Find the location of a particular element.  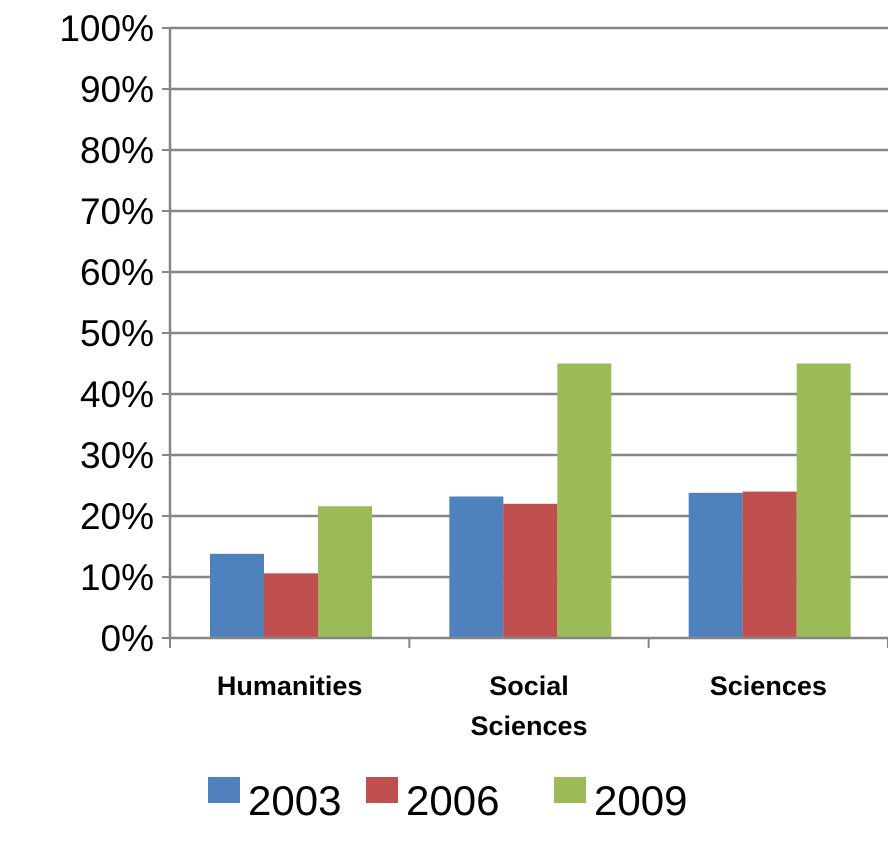

y-tick-label: 0% is located at coordinates (127, 638).